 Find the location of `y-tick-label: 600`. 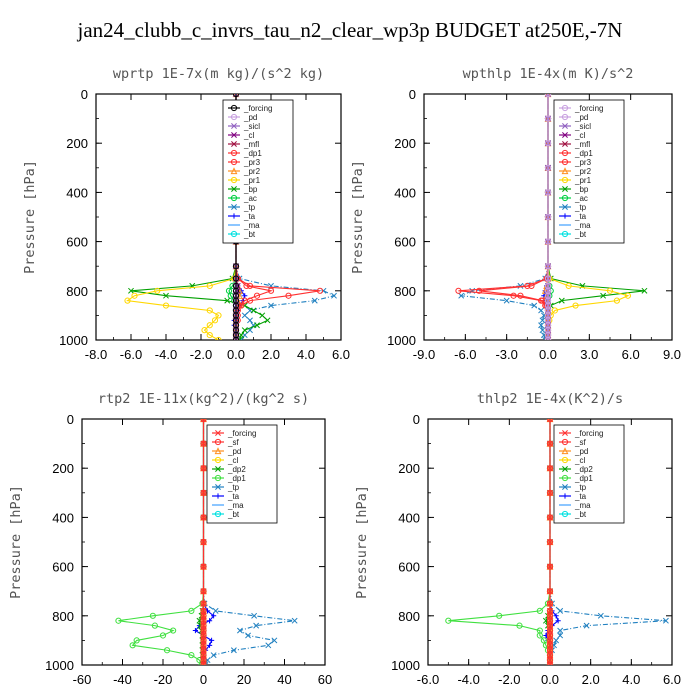

y-tick-label: 600 is located at coordinates (409, 567).